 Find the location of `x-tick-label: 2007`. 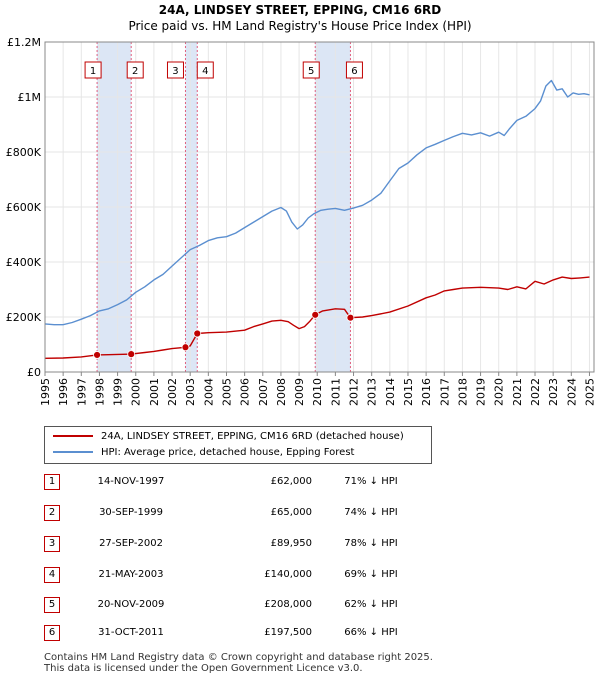

x-tick-label: 2007 is located at coordinates (263, 392).